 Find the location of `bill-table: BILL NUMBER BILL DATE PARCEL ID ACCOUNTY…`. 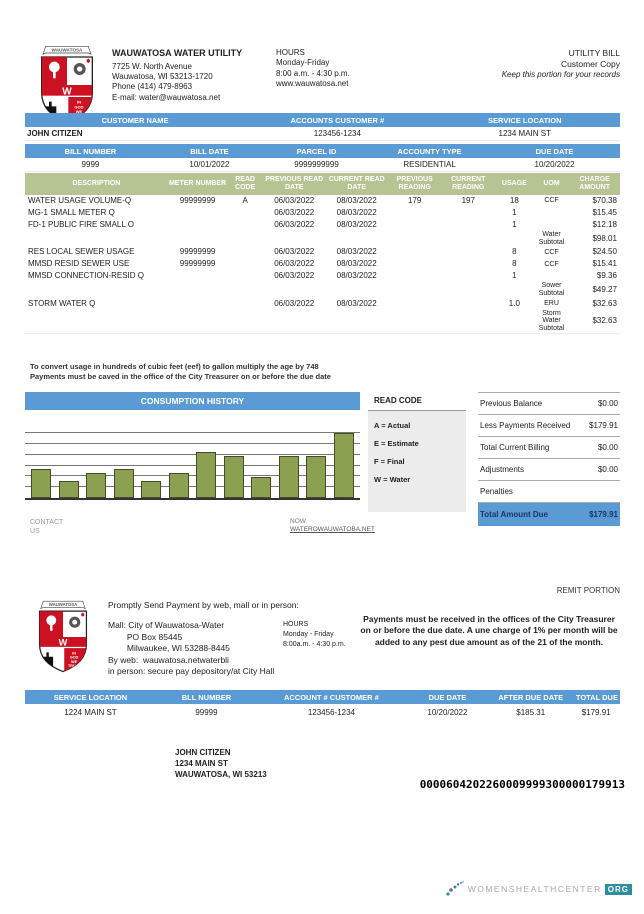

bill-table: BILL NUMBER BILL DATE PARCEL ID ACCOUNTY… is located at coordinates (322, 158).